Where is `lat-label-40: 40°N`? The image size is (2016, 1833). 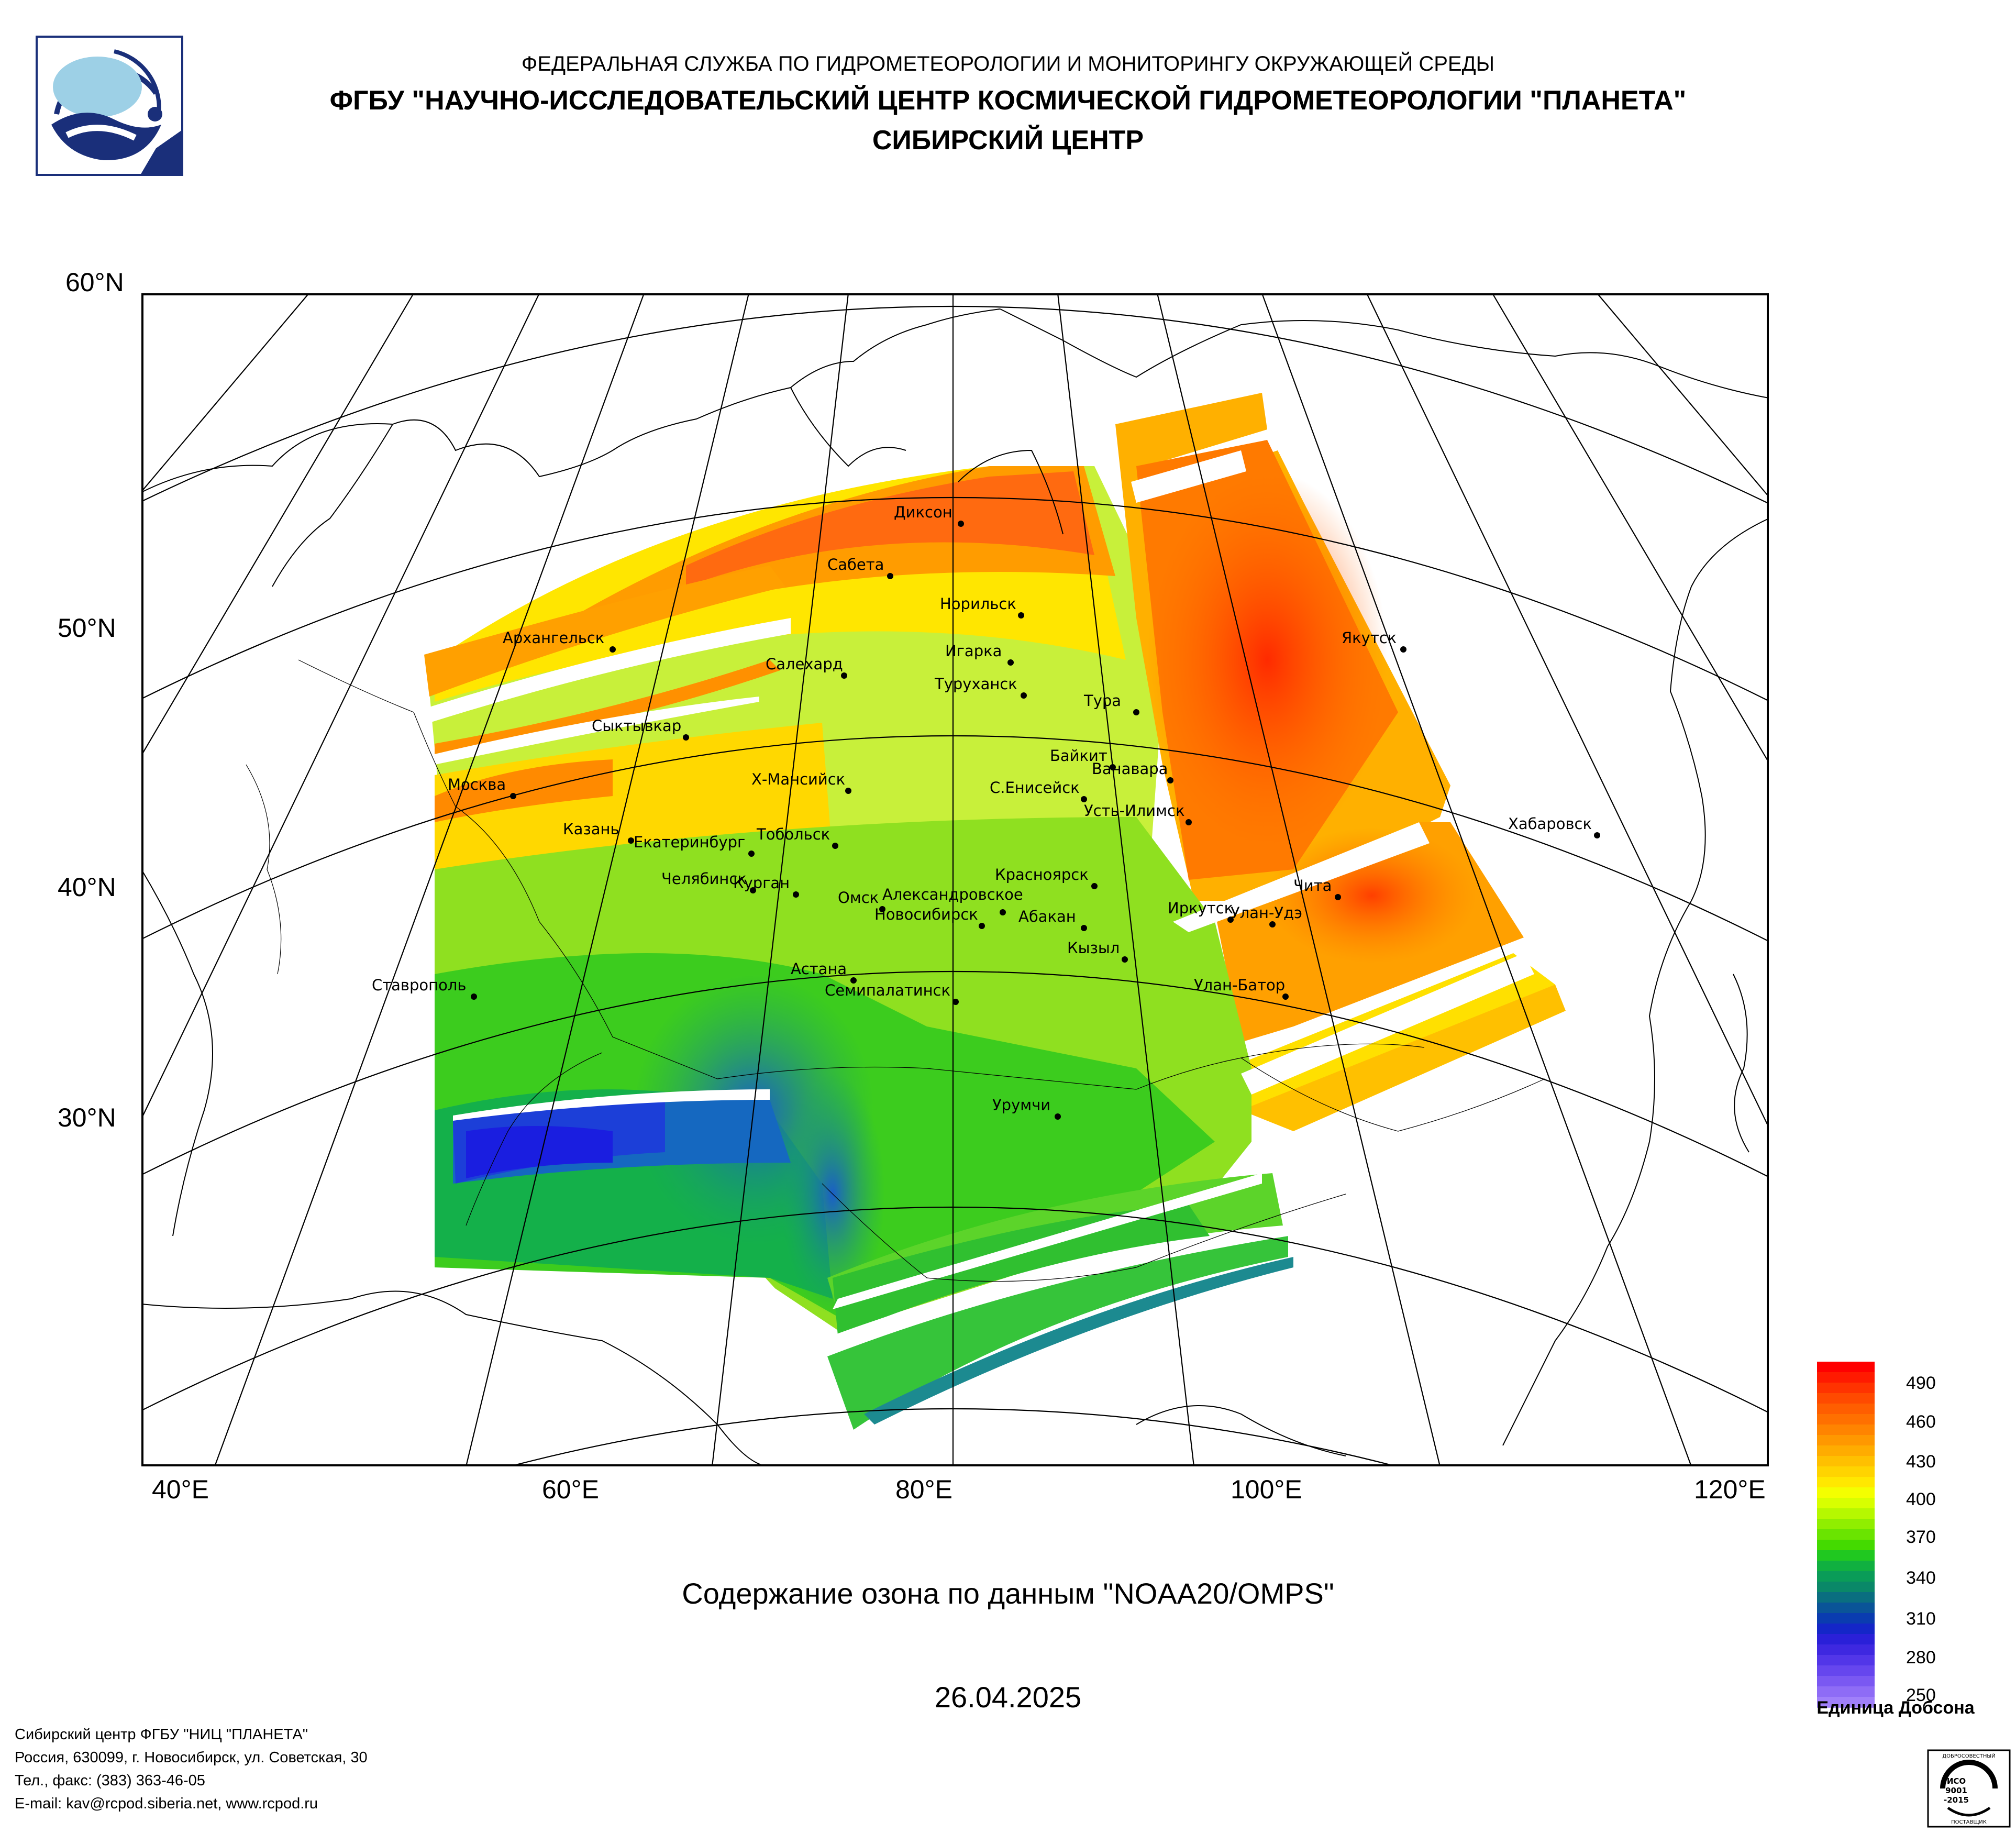 lat-label-40: 40°N is located at coordinates (87, 887).